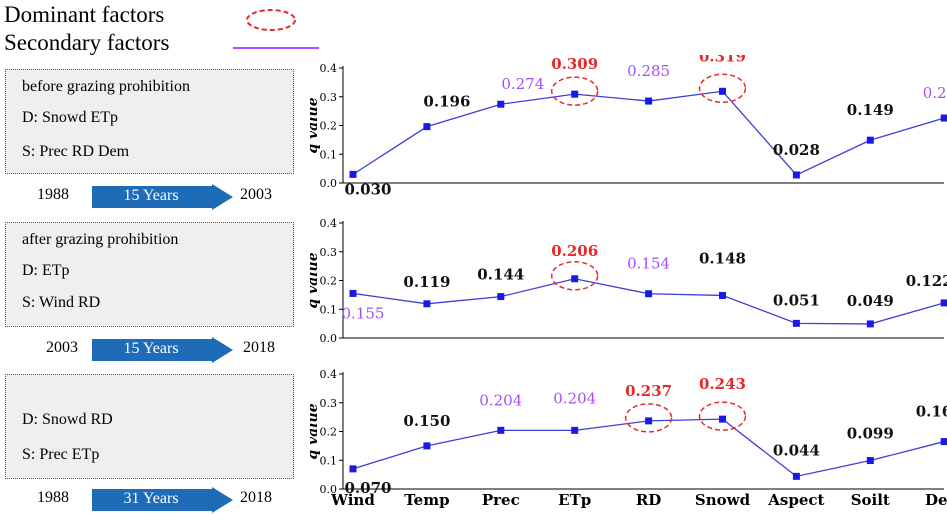 This screenshot has height=515, width=947. I want to click on panel-3-point-etp, so click(575, 430).